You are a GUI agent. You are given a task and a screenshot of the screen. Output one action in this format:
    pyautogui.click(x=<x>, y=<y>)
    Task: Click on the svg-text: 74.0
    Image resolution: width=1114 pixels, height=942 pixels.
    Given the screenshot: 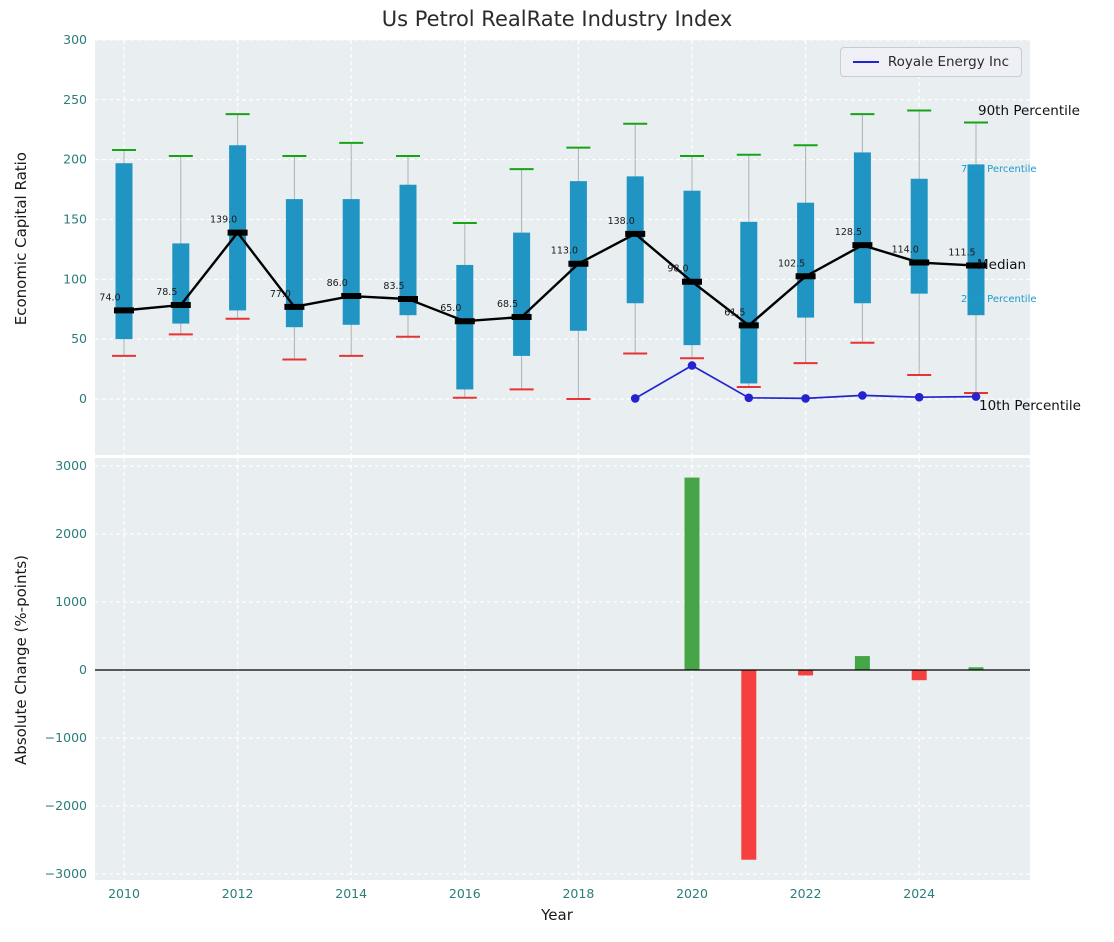 What is the action you would take?
    pyautogui.click(x=109, y=297)
    